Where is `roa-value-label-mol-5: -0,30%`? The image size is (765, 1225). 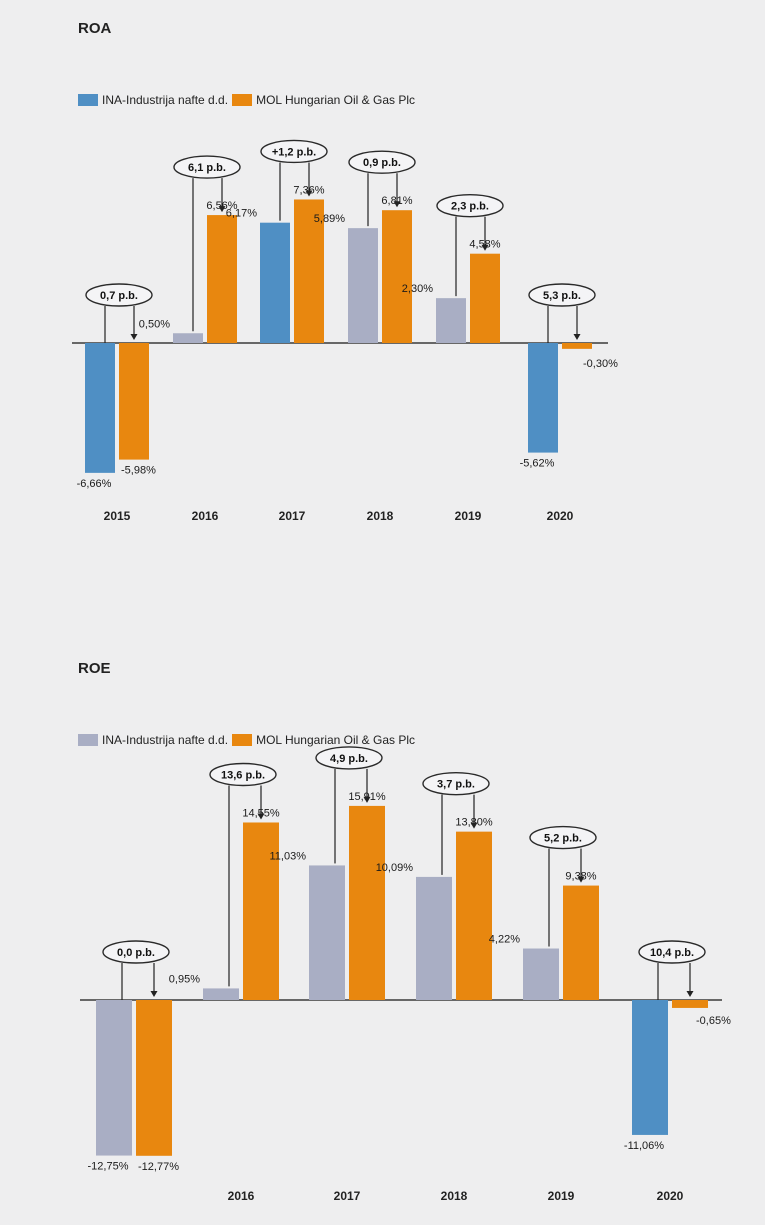 roa-value-label-mol-5: -0,30% is located at coordinates (600, 364).